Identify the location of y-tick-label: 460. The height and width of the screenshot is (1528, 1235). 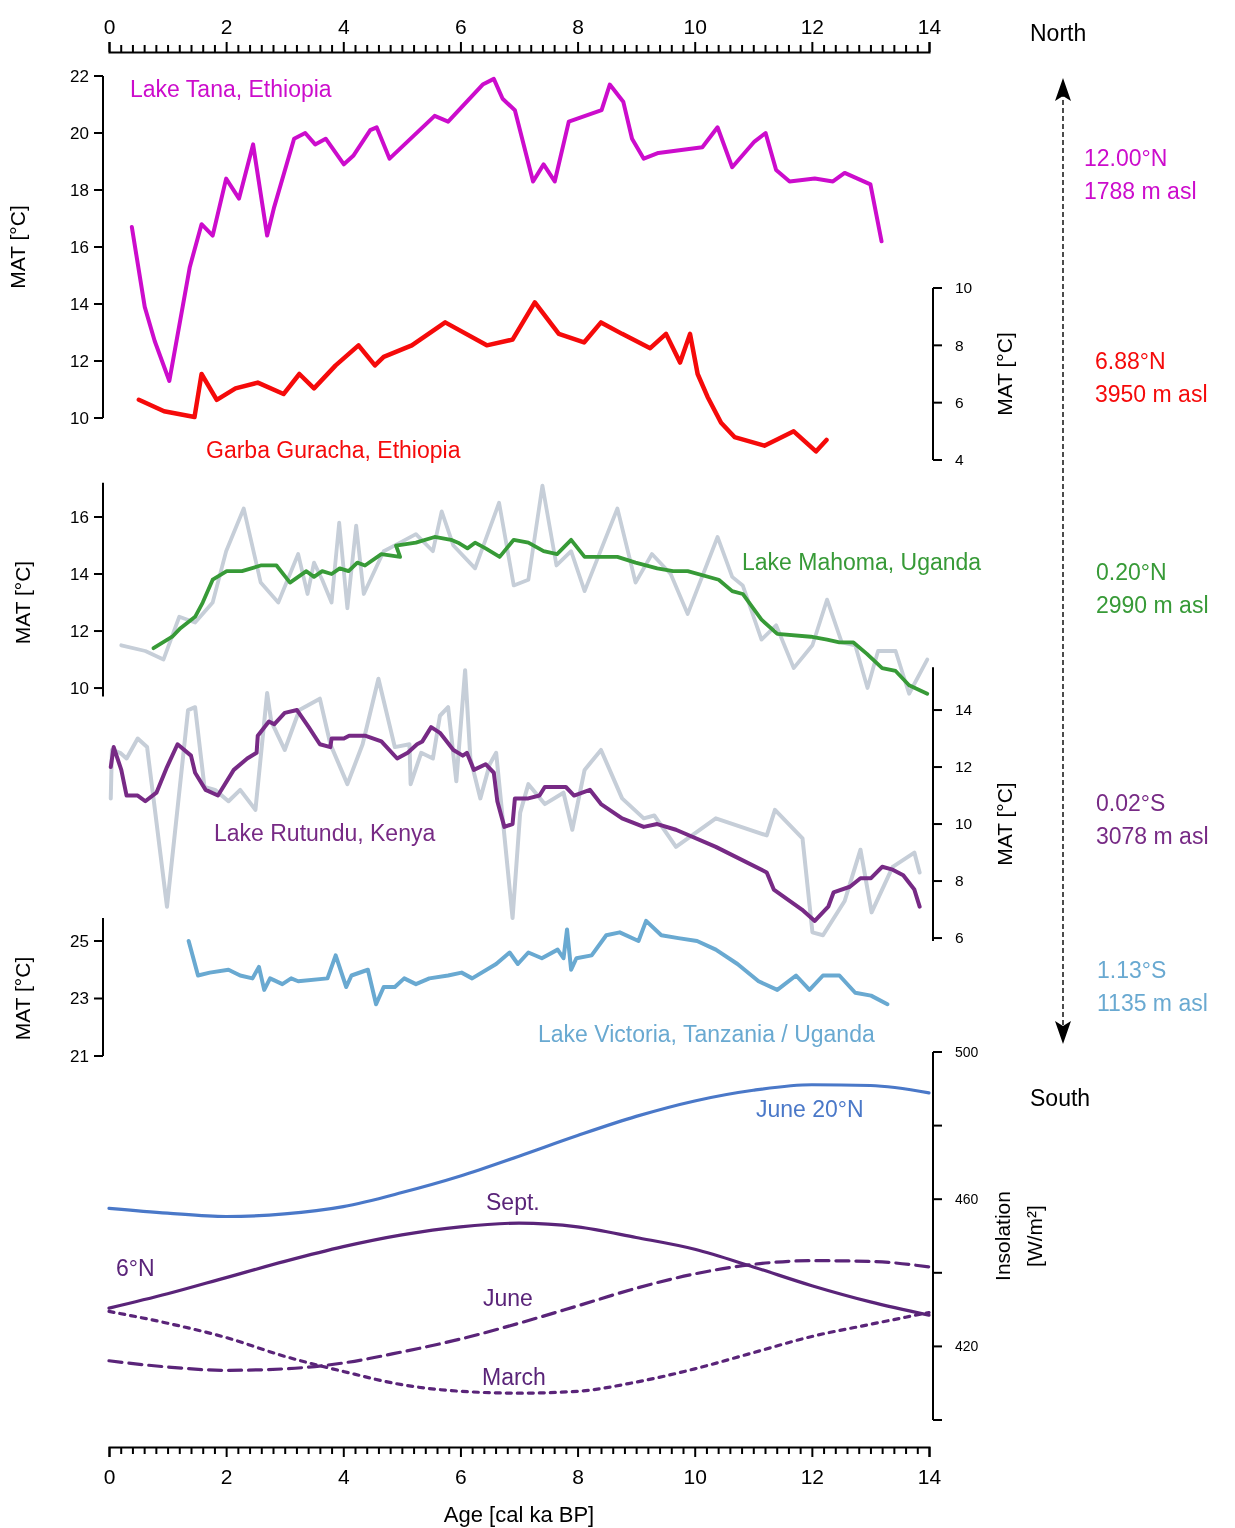
(967, 1199).